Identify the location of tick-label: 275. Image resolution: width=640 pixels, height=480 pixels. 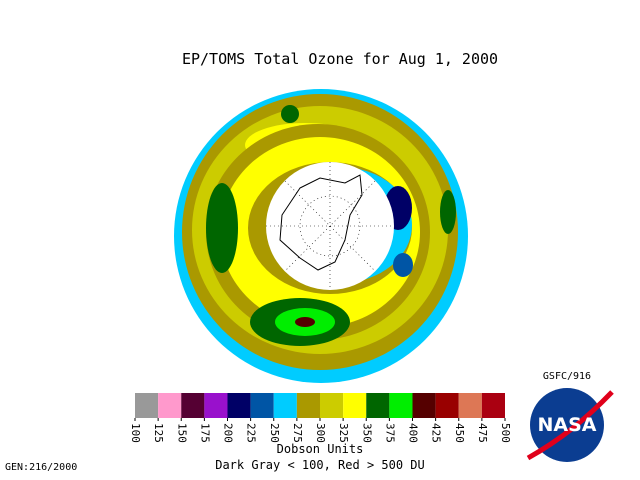
(297, 433).